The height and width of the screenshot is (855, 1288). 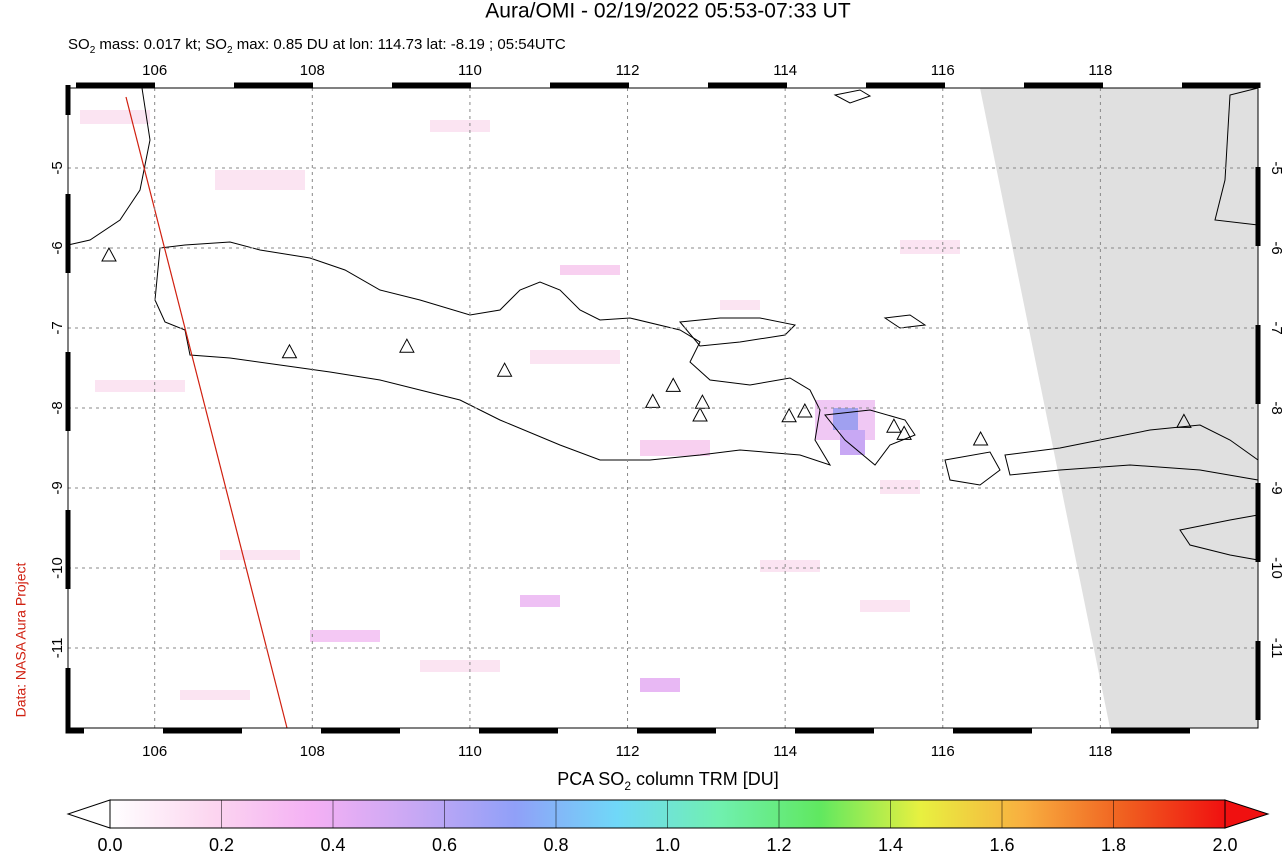 I want to click on colorbar-low-arrow, so click(x=88, y=814).